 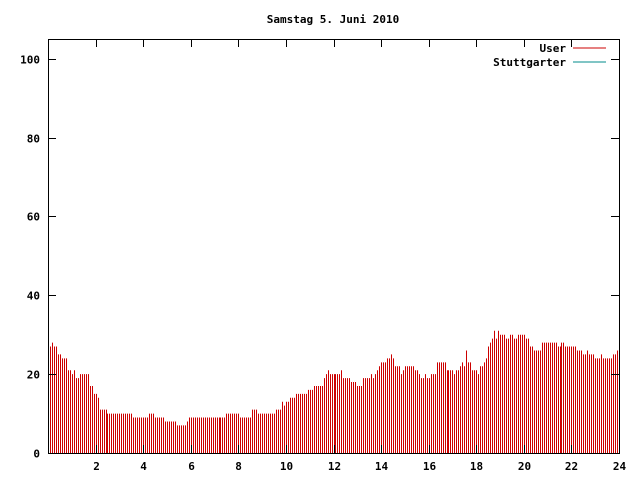 What do you see at coordinates (430, 466) in the screenshot?
I see `x-tick-label-7: 16` at bounding box center [430, 466].